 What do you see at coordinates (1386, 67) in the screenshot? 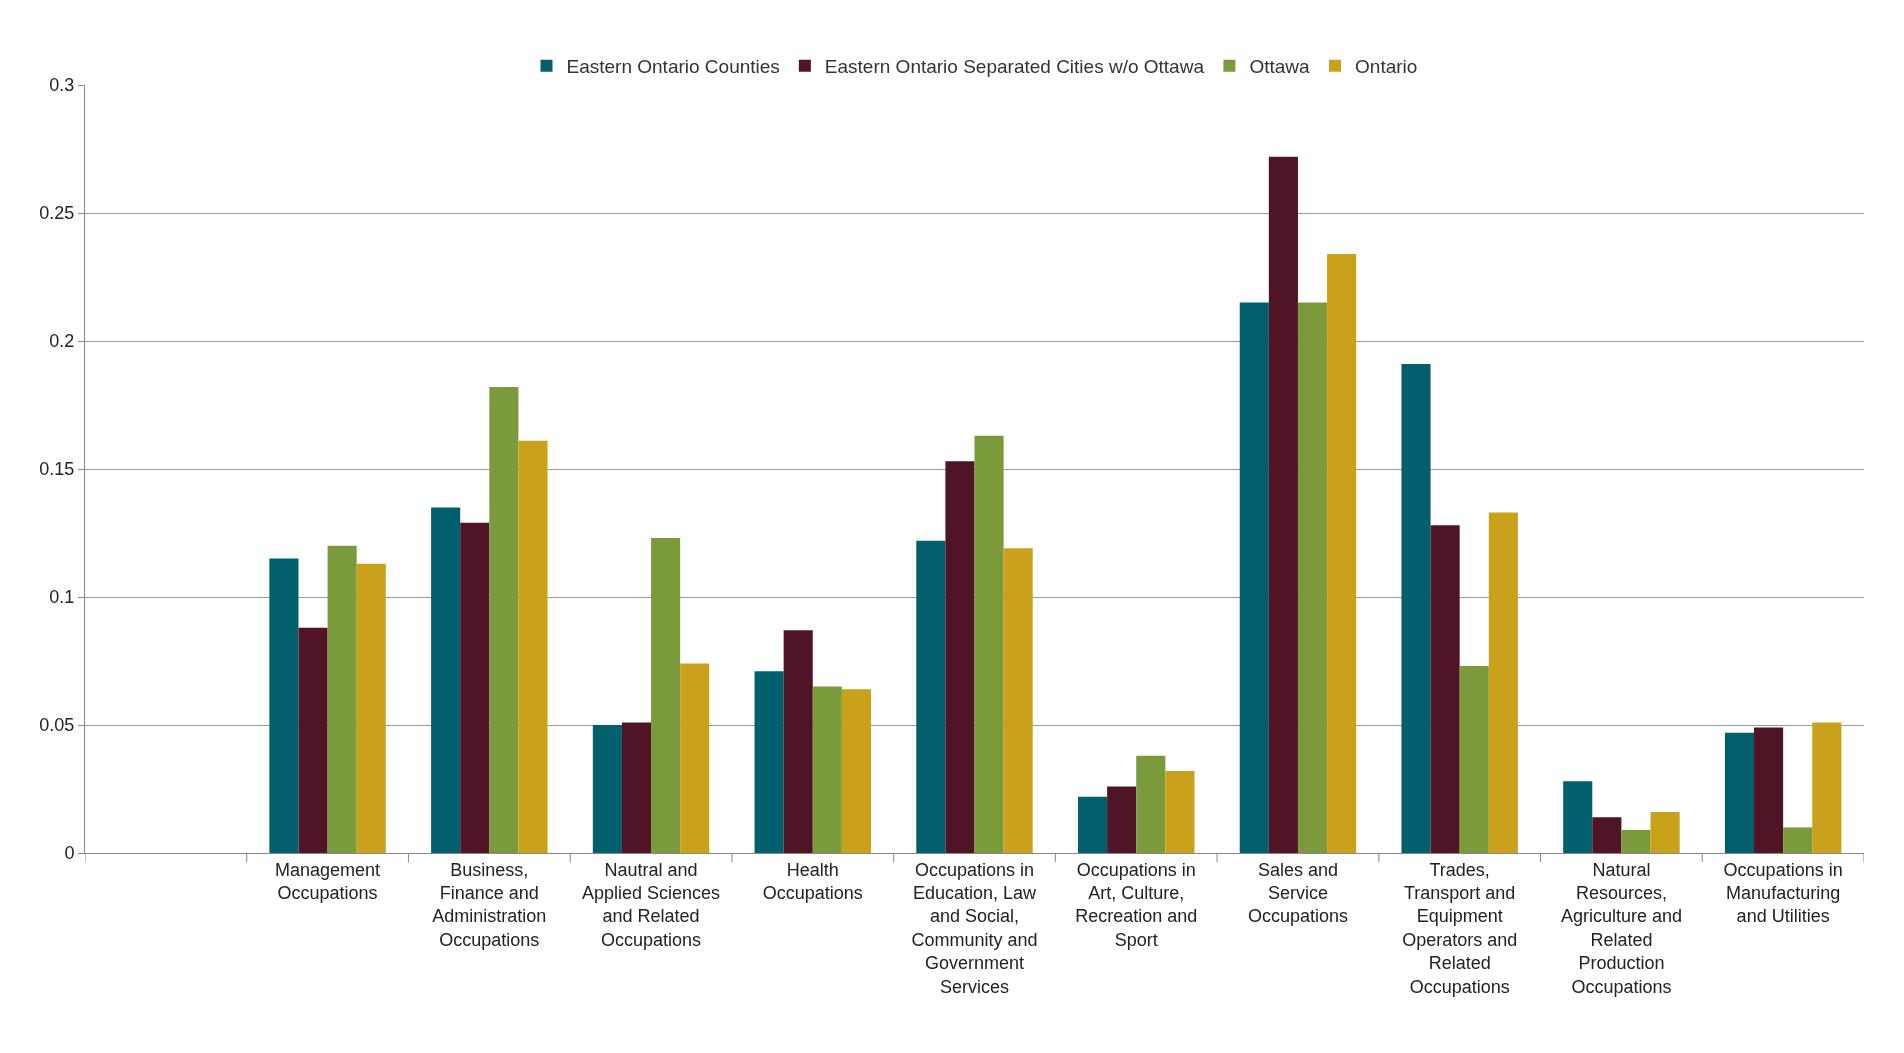
I see `legend-label: Ontario` at bounding box center [1386, 67].